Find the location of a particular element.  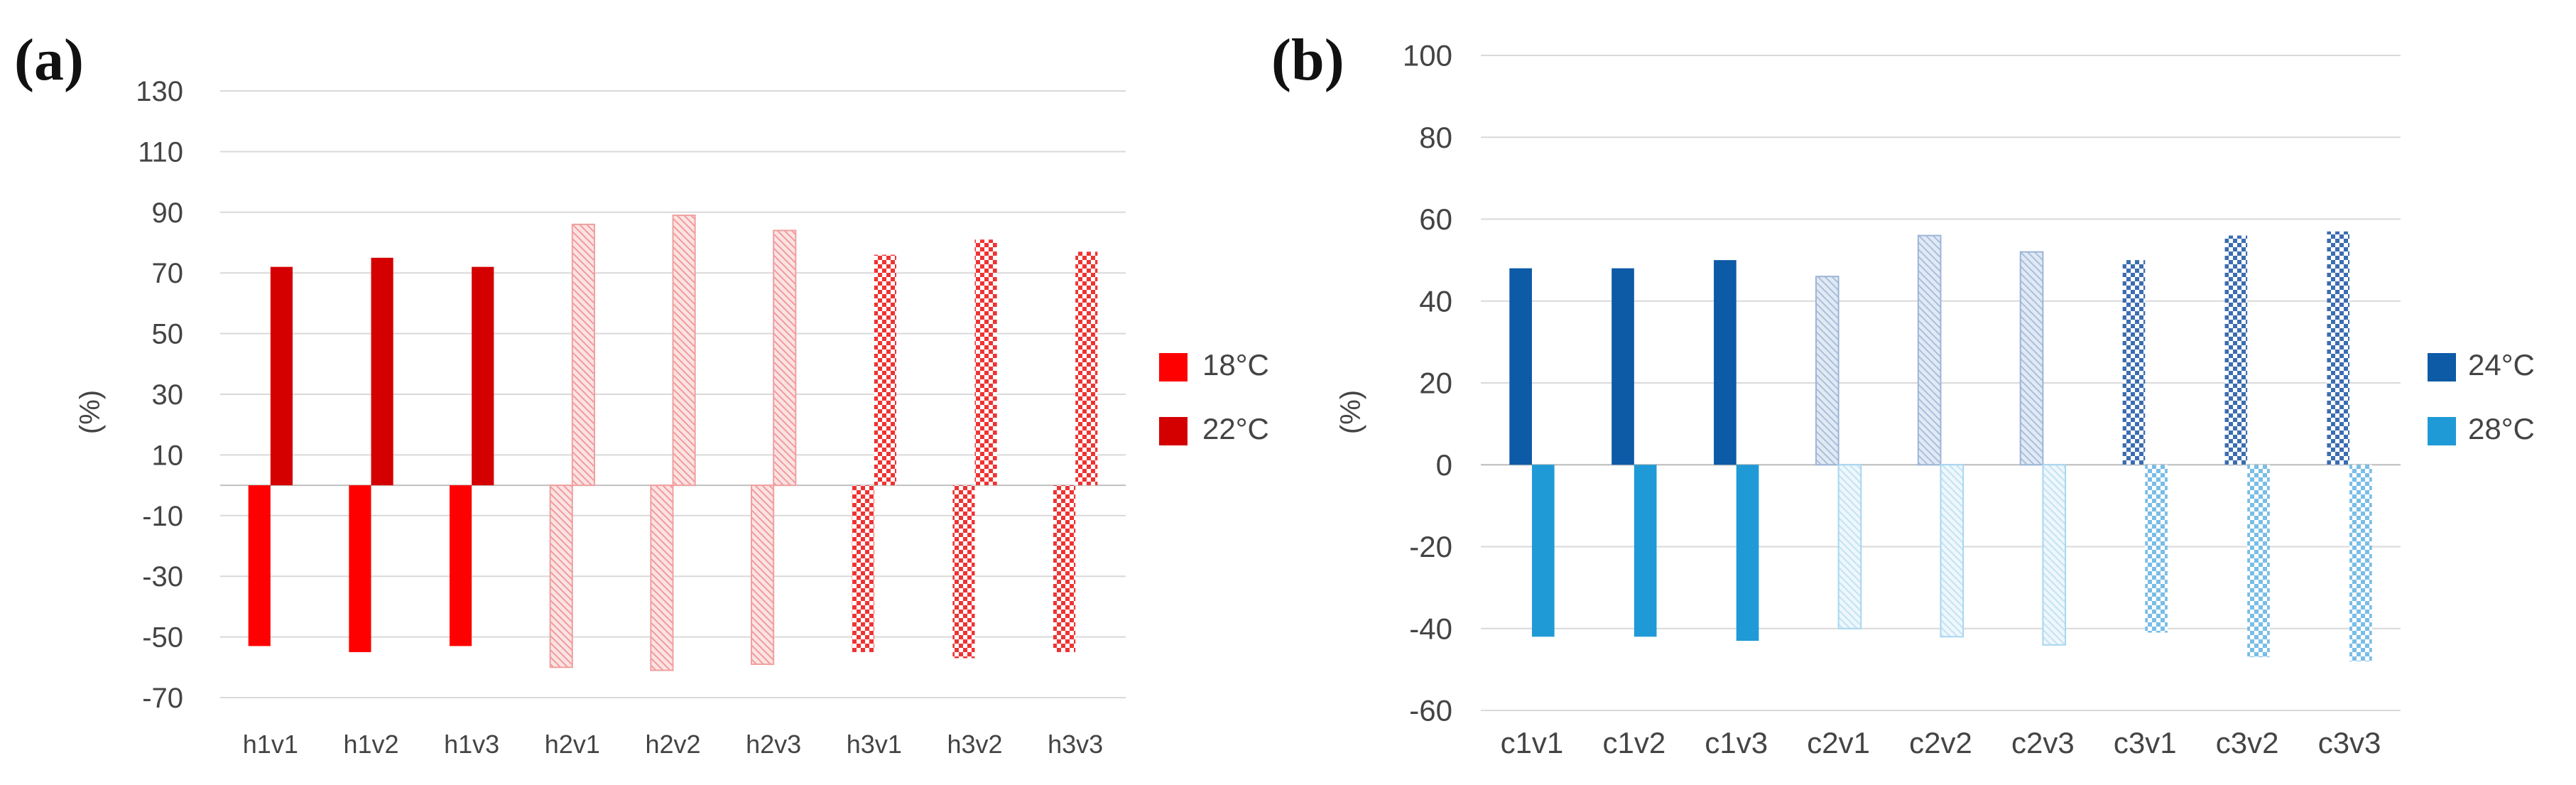

panel-a-x-tick-label: h2v1 is located at coordinates (572, 744).